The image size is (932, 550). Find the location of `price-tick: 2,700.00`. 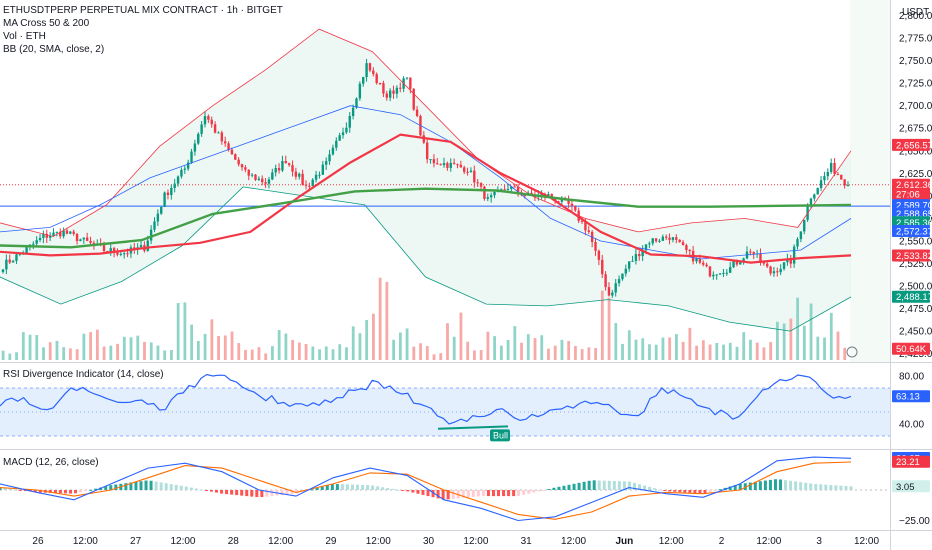

price-tick: 2,700.00 is located at coordinates (915, 106).